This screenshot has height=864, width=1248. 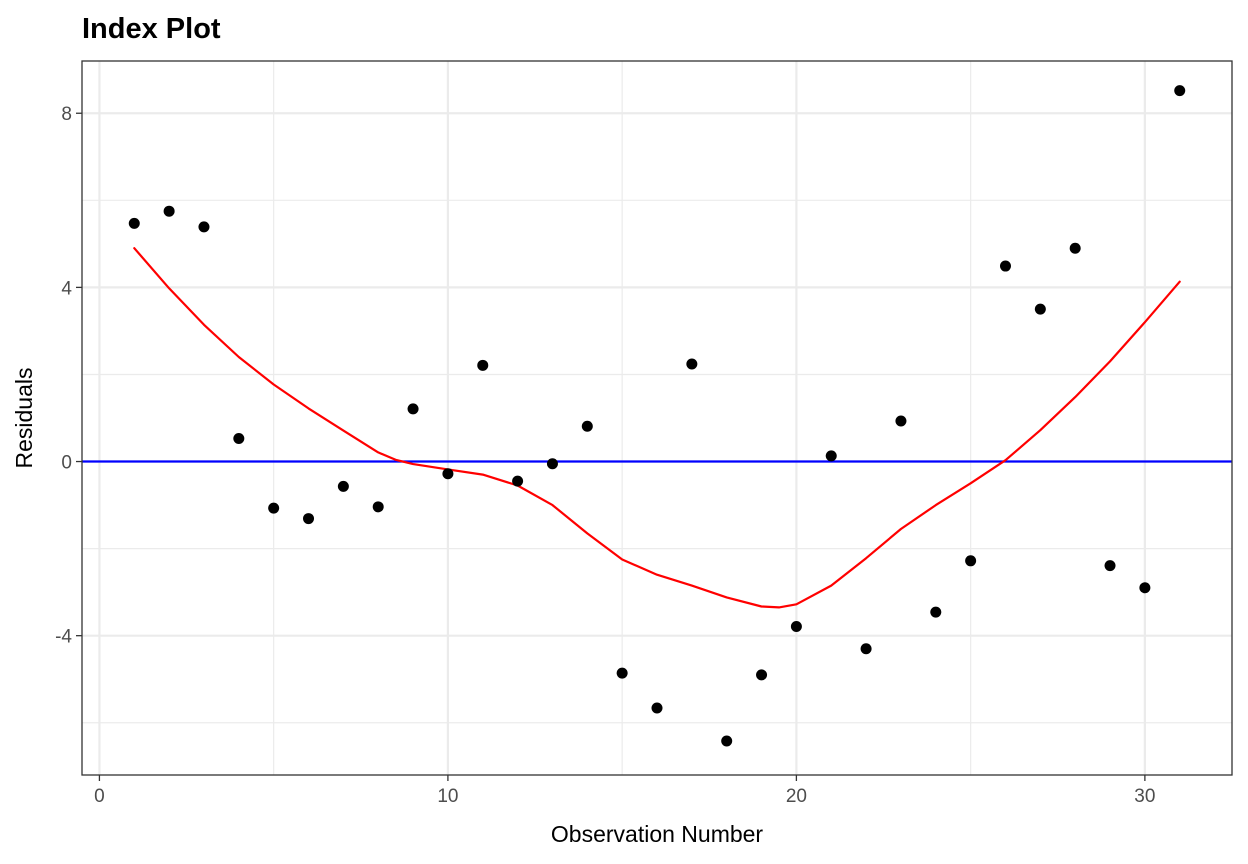 What do you see at coordinates (624, 791) in the screenshot?
I see `x-axis: 0 10 20 30` at bounding box center [624, 791].